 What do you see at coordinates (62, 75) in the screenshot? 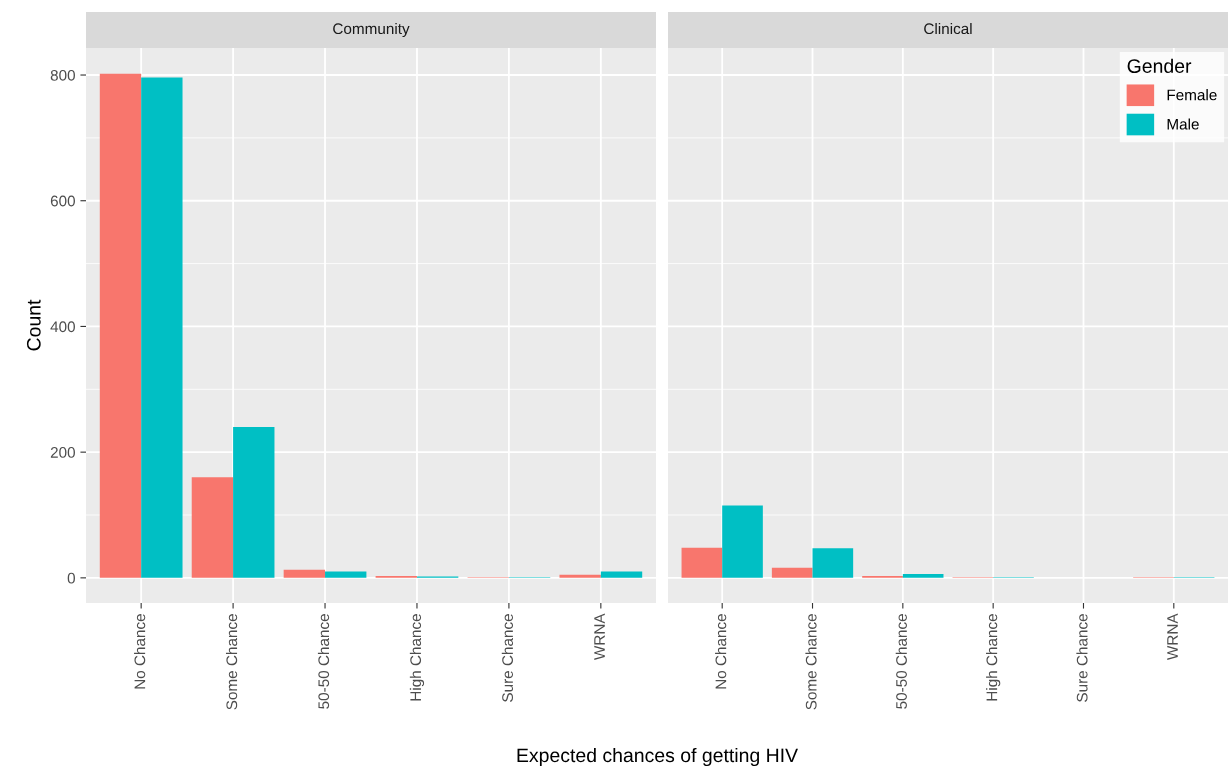
I see `y-tick-label: 800` at bounding box center [62, 75].